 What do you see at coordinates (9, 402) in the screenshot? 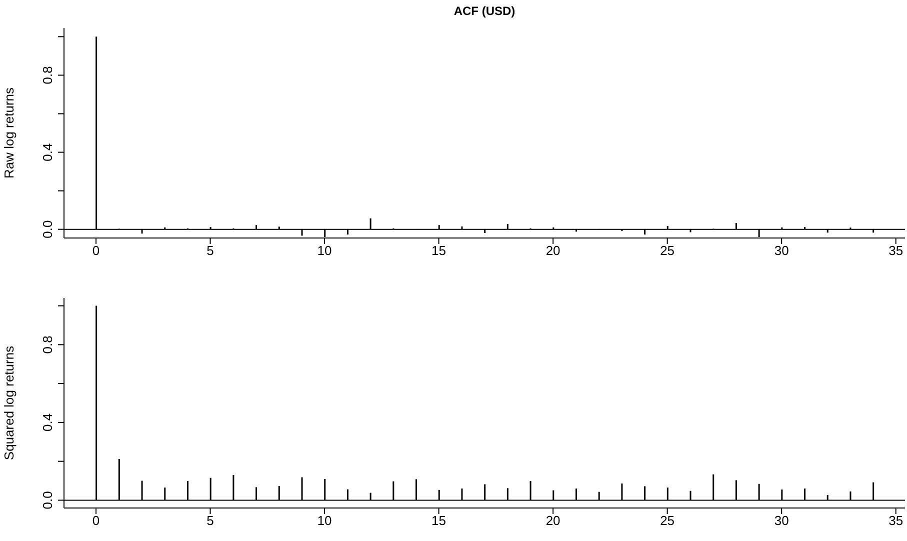
I see `y-axis-title: Squared log returns` at bounding box center [9, 402].